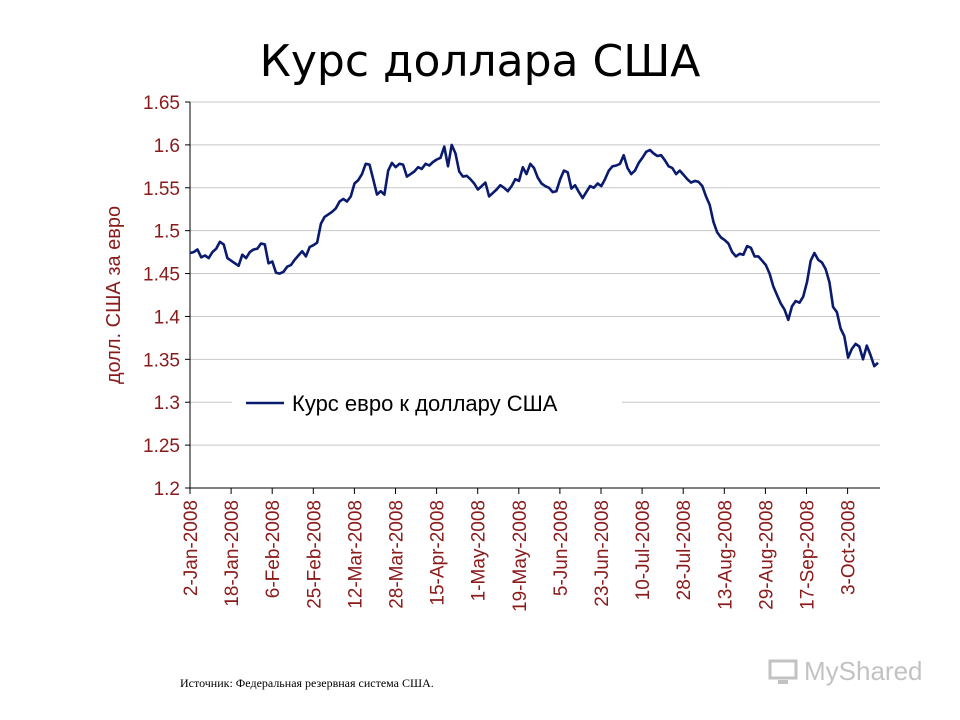 The width and height of the screenshot is (960, 720). I want to click on x-tick-label: 10-Jul-2008, so click(643, 550).